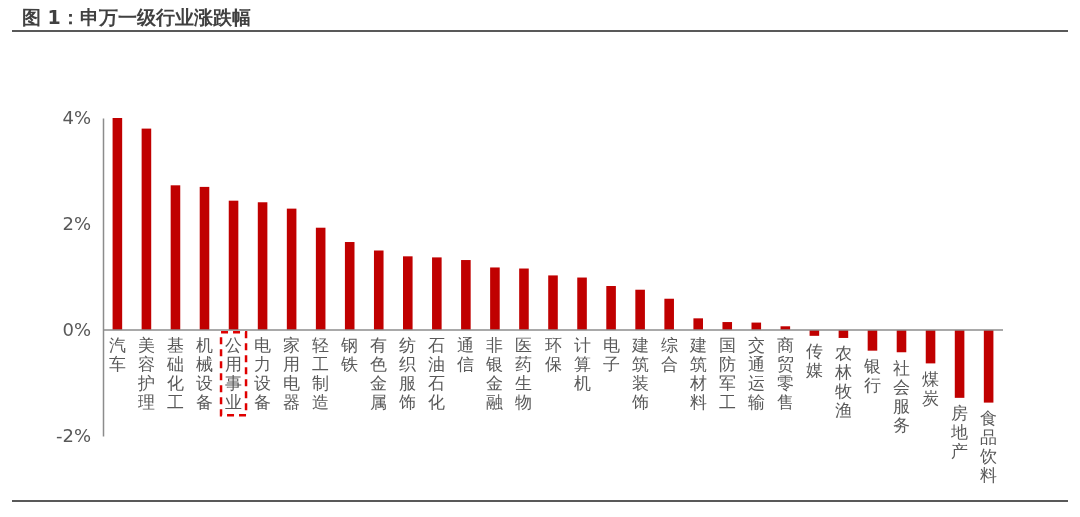  Describe the element at coordinates (669, 355) in the screenshot. I see `x-tick-label: 综合` at that location.